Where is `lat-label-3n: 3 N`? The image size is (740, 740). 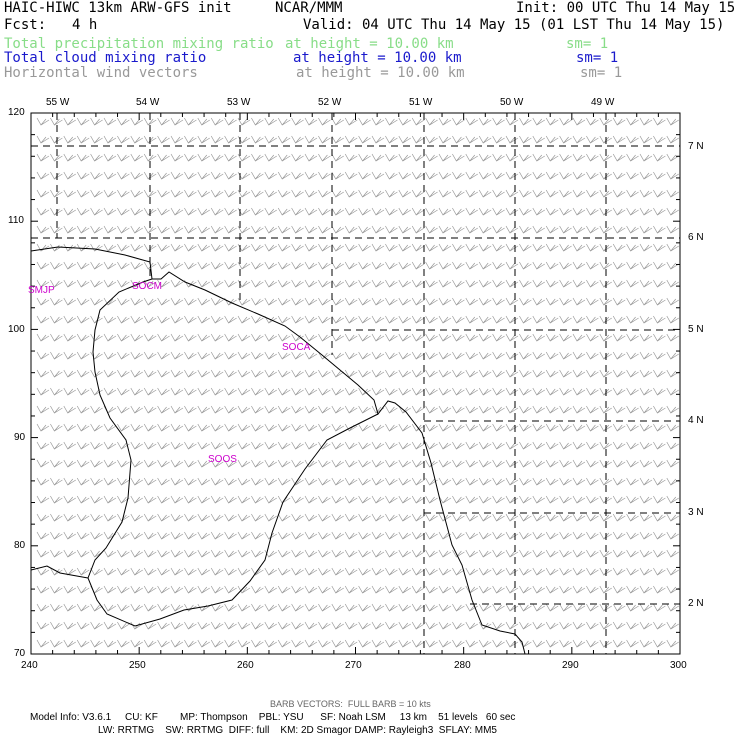 lat-label-3n: 3 N is located at coordinates (696, 512).